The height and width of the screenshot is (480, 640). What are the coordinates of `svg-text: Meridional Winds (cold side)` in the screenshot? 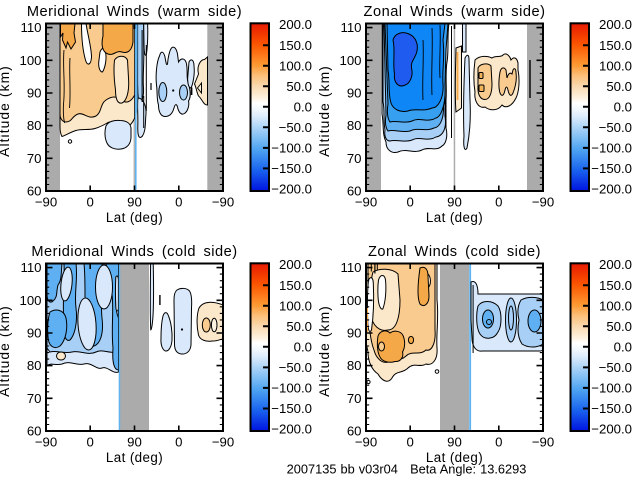 It's located at (134, 252).